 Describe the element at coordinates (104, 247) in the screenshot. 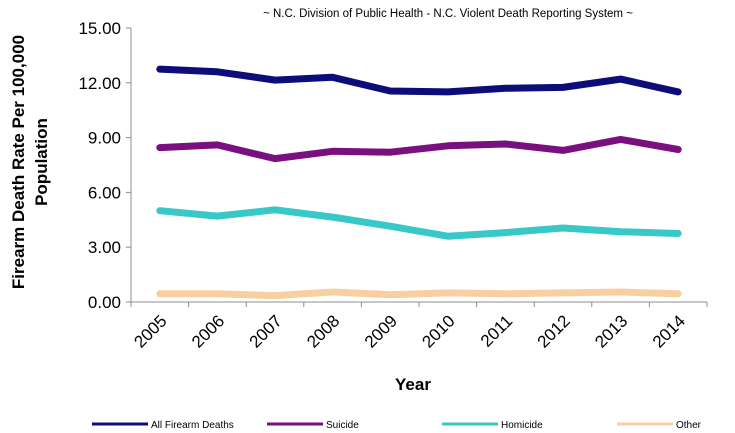

I see `y-tick-label: 3.00` at that location.